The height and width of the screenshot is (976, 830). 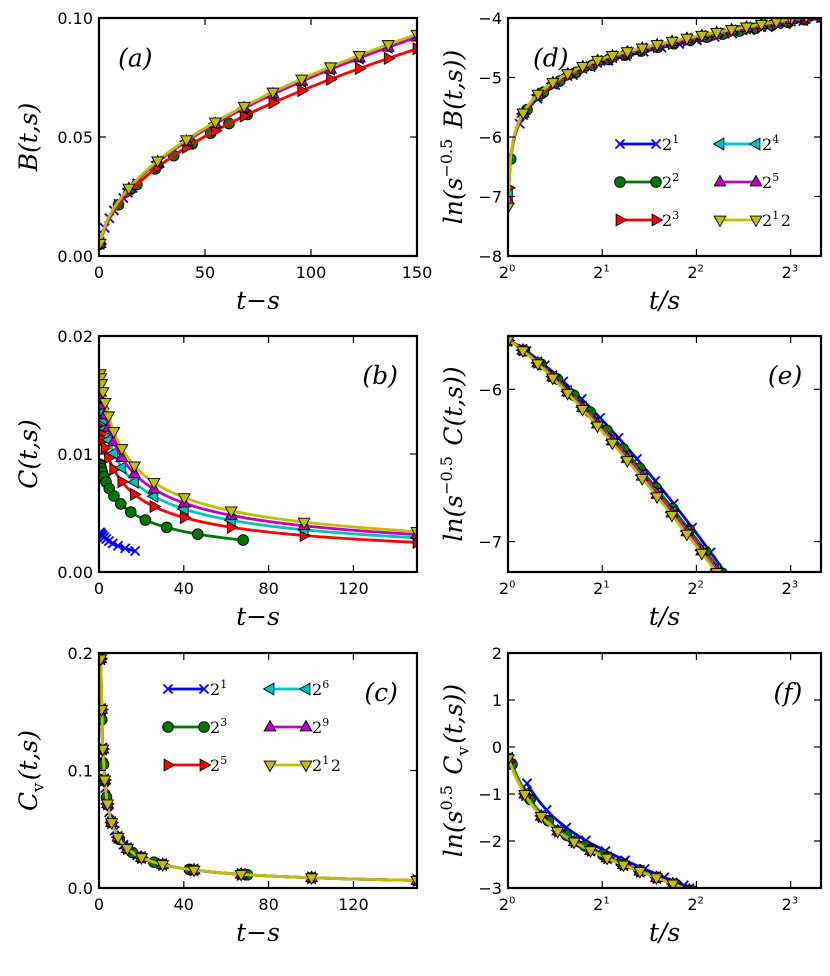 What do you see at coordinates (664, 300) in the screenshot?
I see `xlabel-d: t/s` at bounding box center [664, 300].